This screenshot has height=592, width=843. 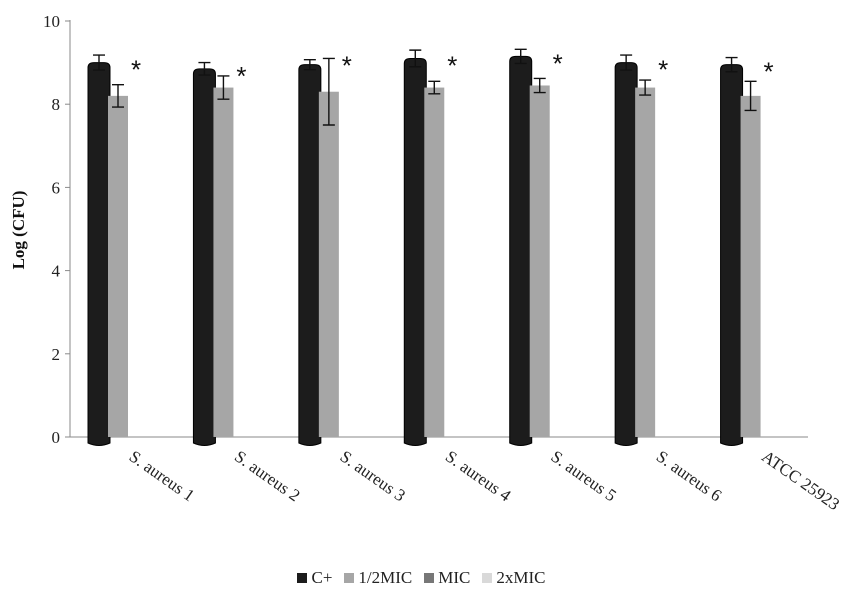 I want to click on x-tick-label: S. aureus 4, so click(x=478, y=476).